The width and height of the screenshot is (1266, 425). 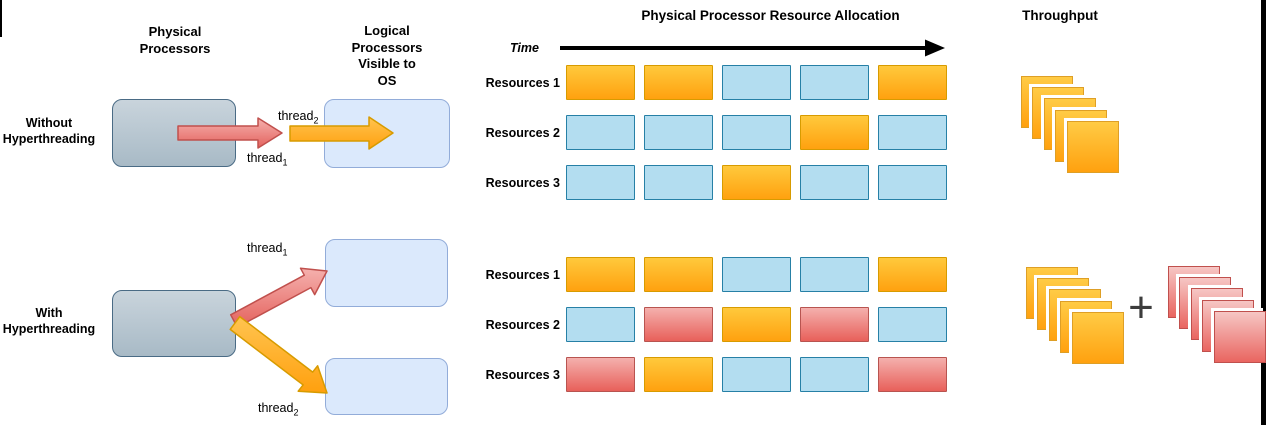 I want to click on header-line: OS, so click(x=387, y=80).